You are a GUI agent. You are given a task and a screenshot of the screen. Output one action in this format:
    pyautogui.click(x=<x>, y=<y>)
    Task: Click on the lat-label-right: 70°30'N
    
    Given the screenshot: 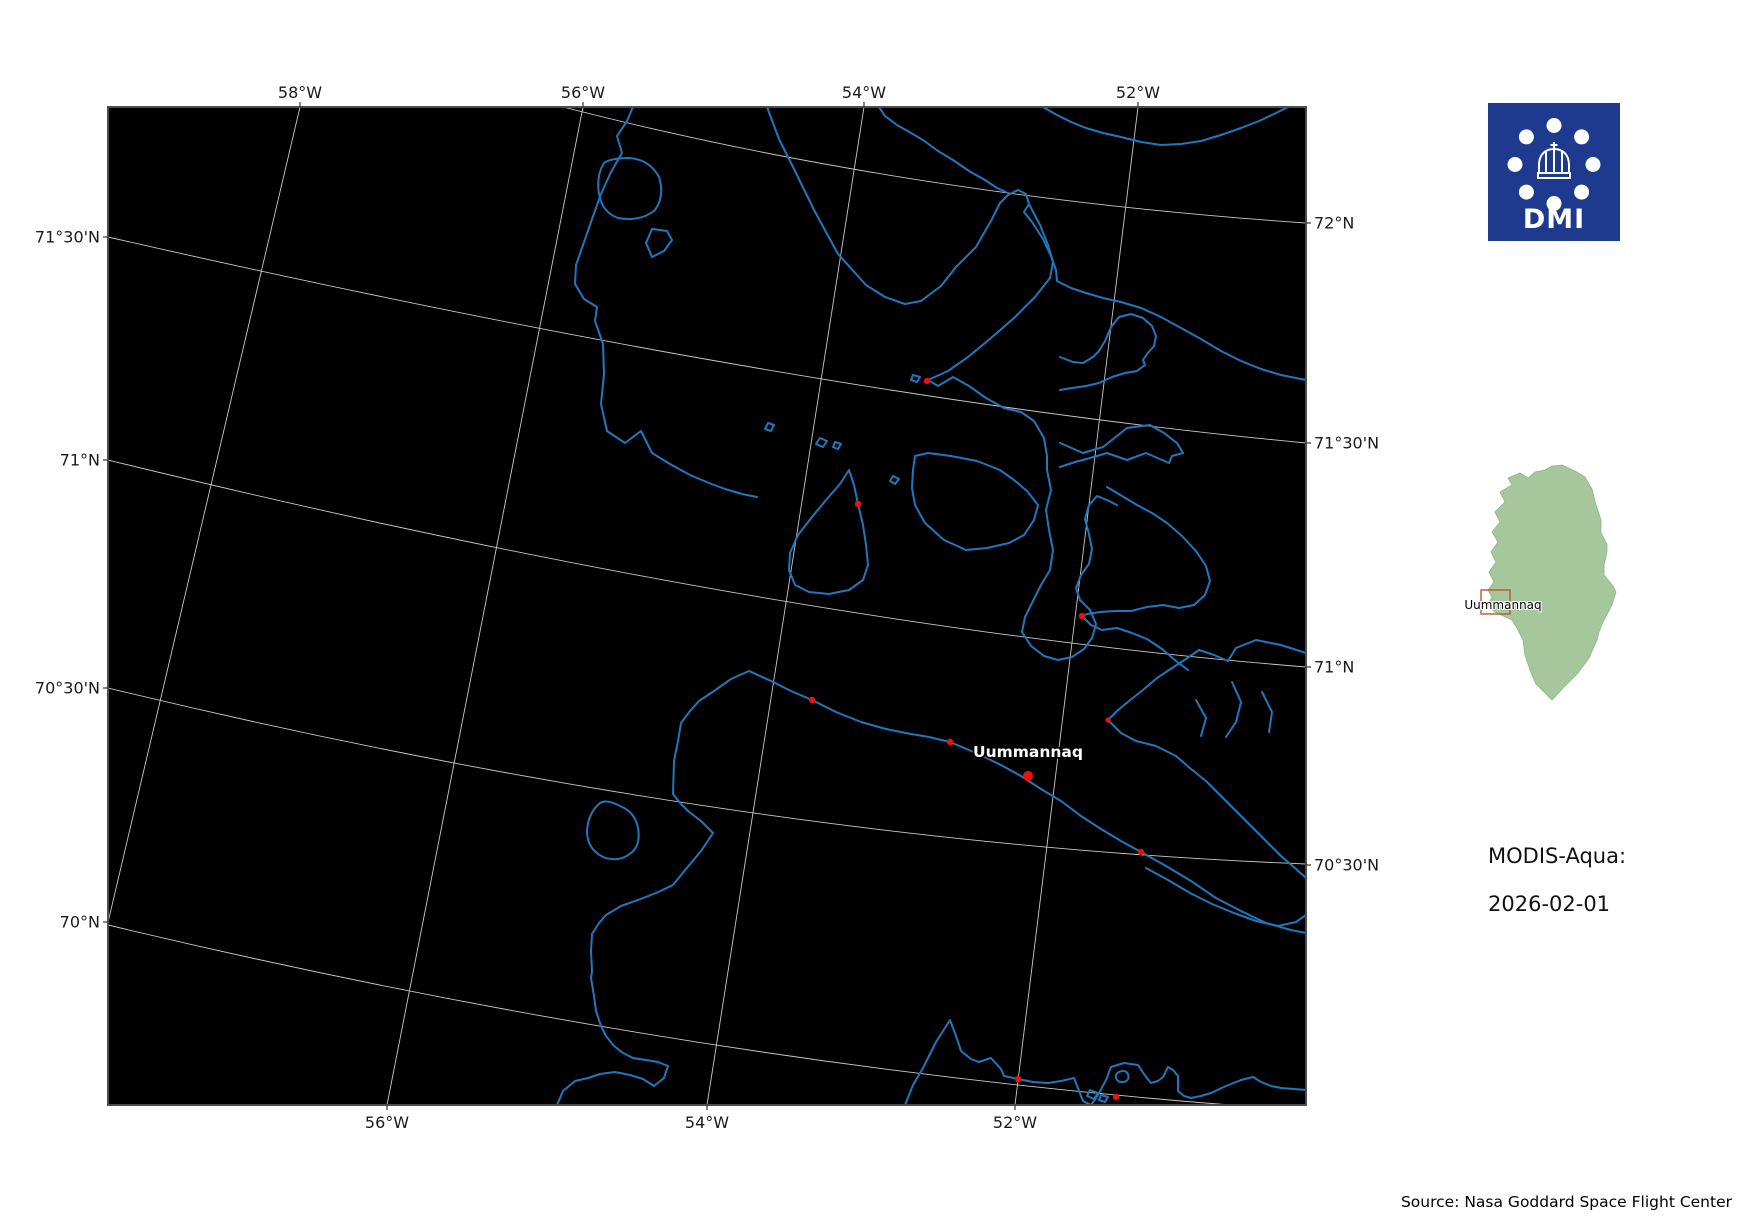 What is the action you would take?
    pyautogui.click(x=1347, y=865)
    